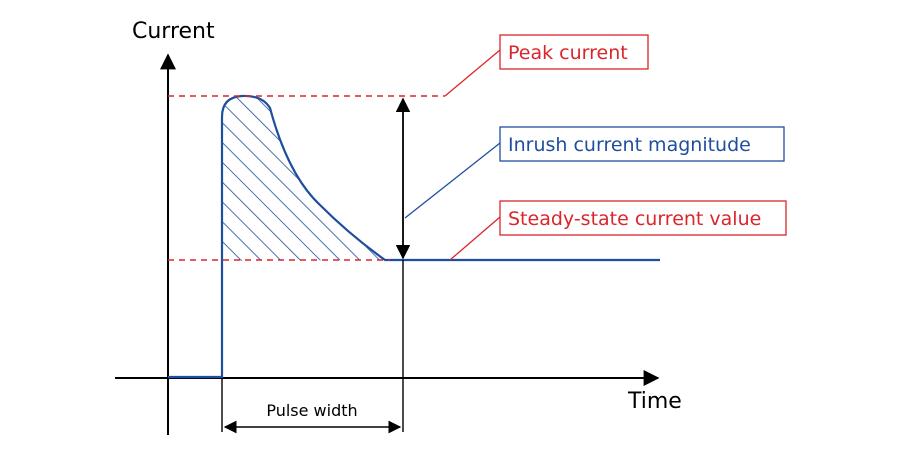 This screenshot has width=900, height=450. Describe the element at coordinates (303, 178) in the screenshot. I see `hatched-inrush-area` at that location.